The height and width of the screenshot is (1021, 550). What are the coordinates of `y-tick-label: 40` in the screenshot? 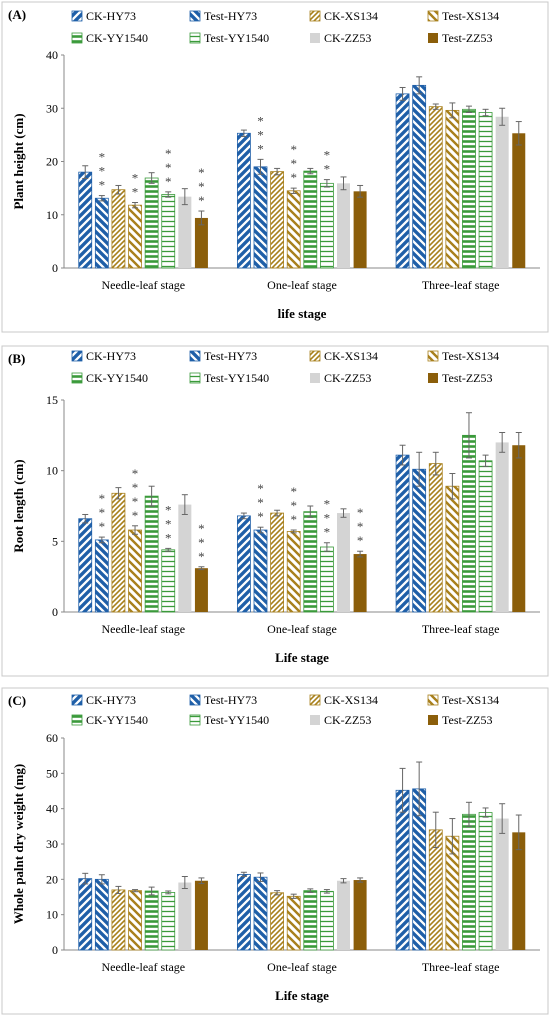 It's located at (52, 55).